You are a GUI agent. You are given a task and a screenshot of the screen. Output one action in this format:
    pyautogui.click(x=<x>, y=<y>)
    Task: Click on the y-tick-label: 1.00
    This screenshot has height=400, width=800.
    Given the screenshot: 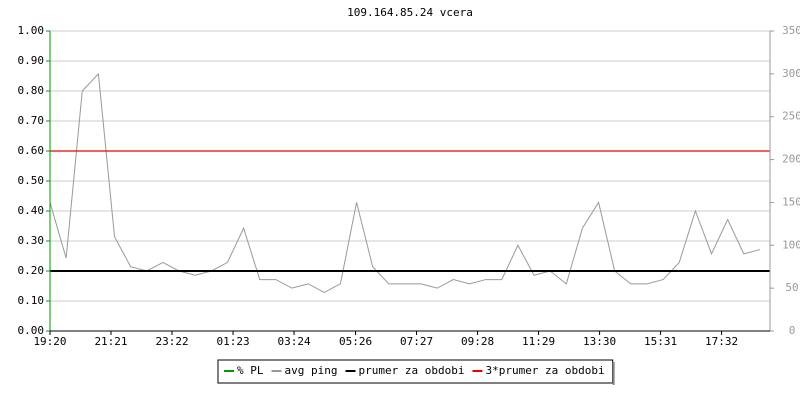 What is the action you would take?
    pyautogui.click(x=31, y=30)
    